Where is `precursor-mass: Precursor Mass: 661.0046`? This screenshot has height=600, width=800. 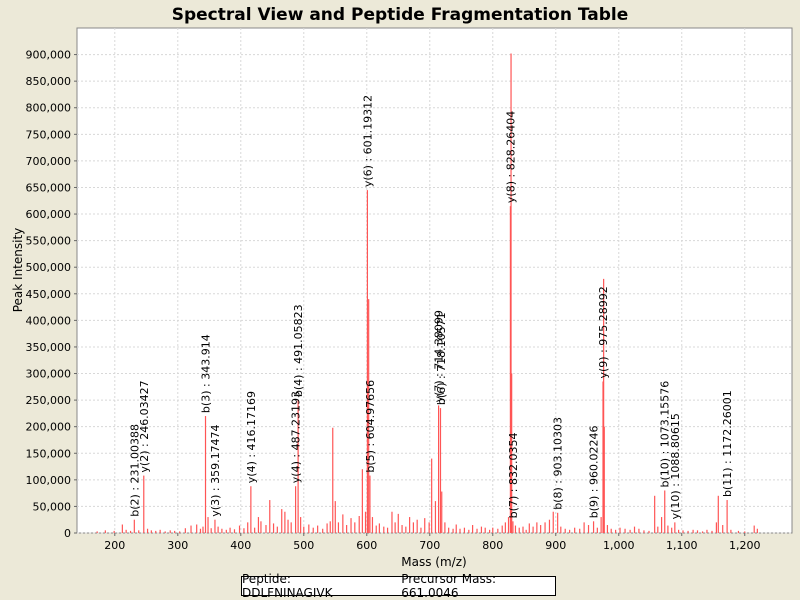 precursor-mass: Precursor Mass: 661.0046 is located at coordinates (449, 586).